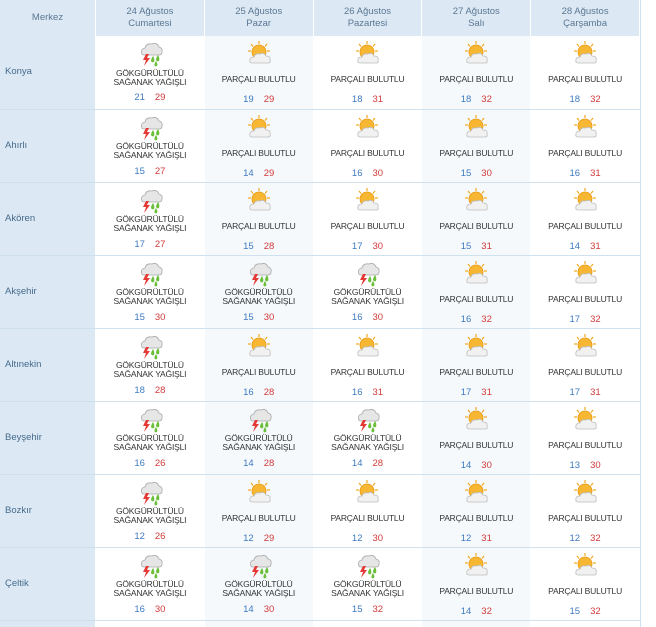  I want to click on temperature-range: 14 28, so click(259, 463).